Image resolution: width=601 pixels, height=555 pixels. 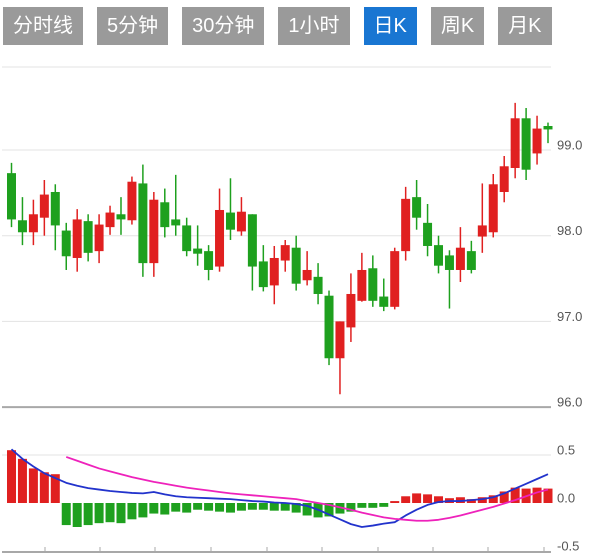 I want to click on tab-5min: 5分钟, so click(x=133, y=26).